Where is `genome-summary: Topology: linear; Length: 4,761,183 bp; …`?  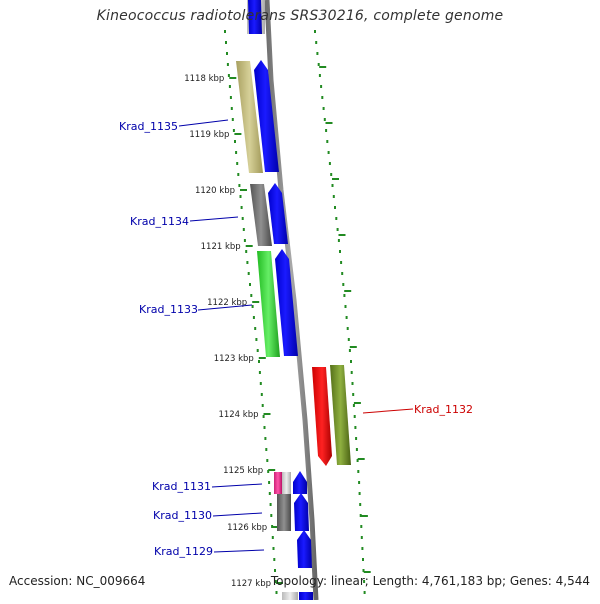 genome-summary: Topology: linear; Length: 4,761,183 bp; … is located at coordinates (430, 581).